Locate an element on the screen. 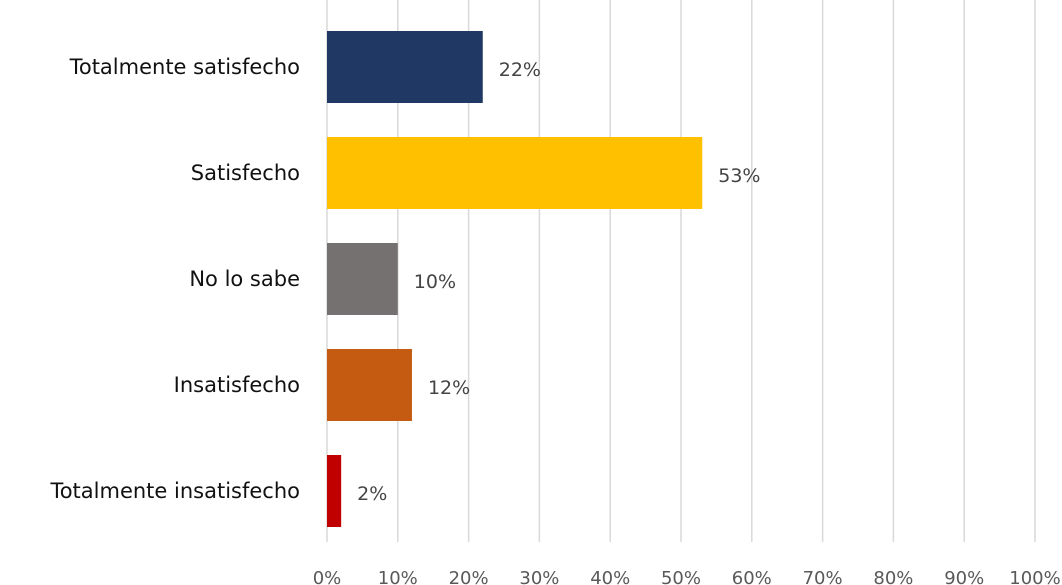 Image resolution: width=1062 pixels, height=585 pixels. data-label: 10% is located at coordinates (435, 282).